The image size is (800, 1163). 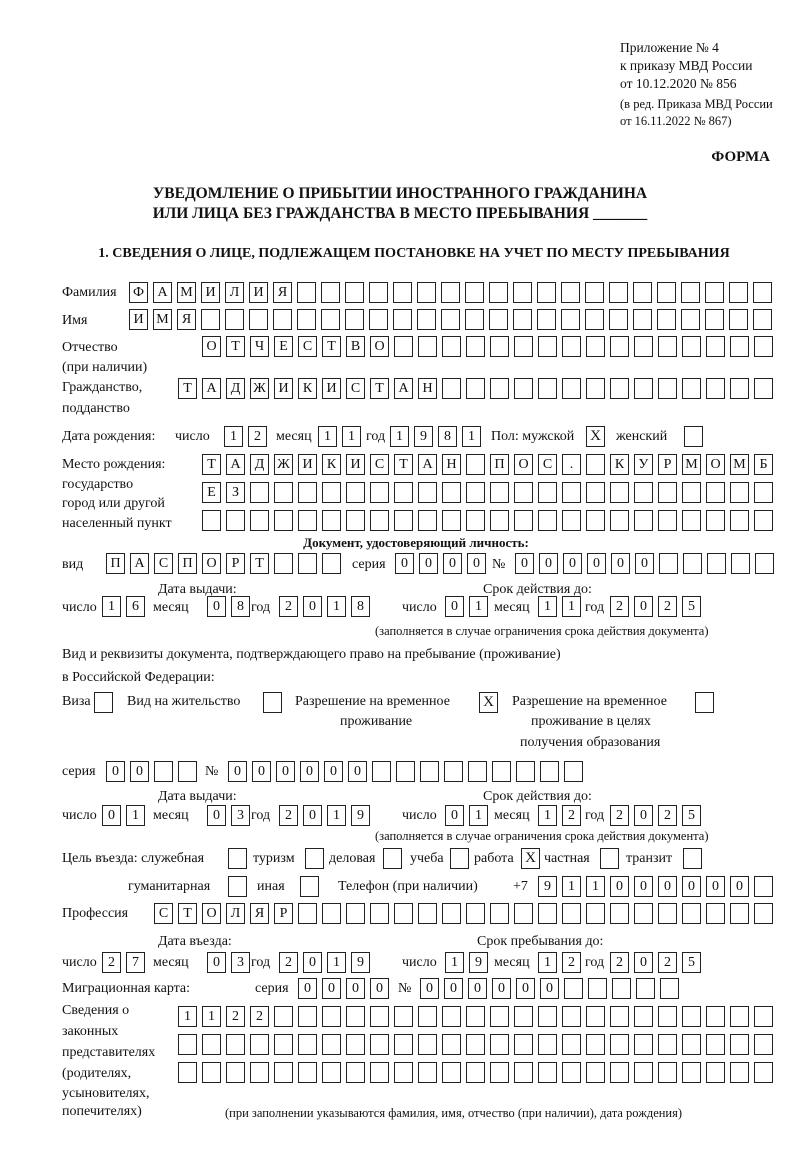 I want to click on char-box: 9, so click(x=360, y=962).